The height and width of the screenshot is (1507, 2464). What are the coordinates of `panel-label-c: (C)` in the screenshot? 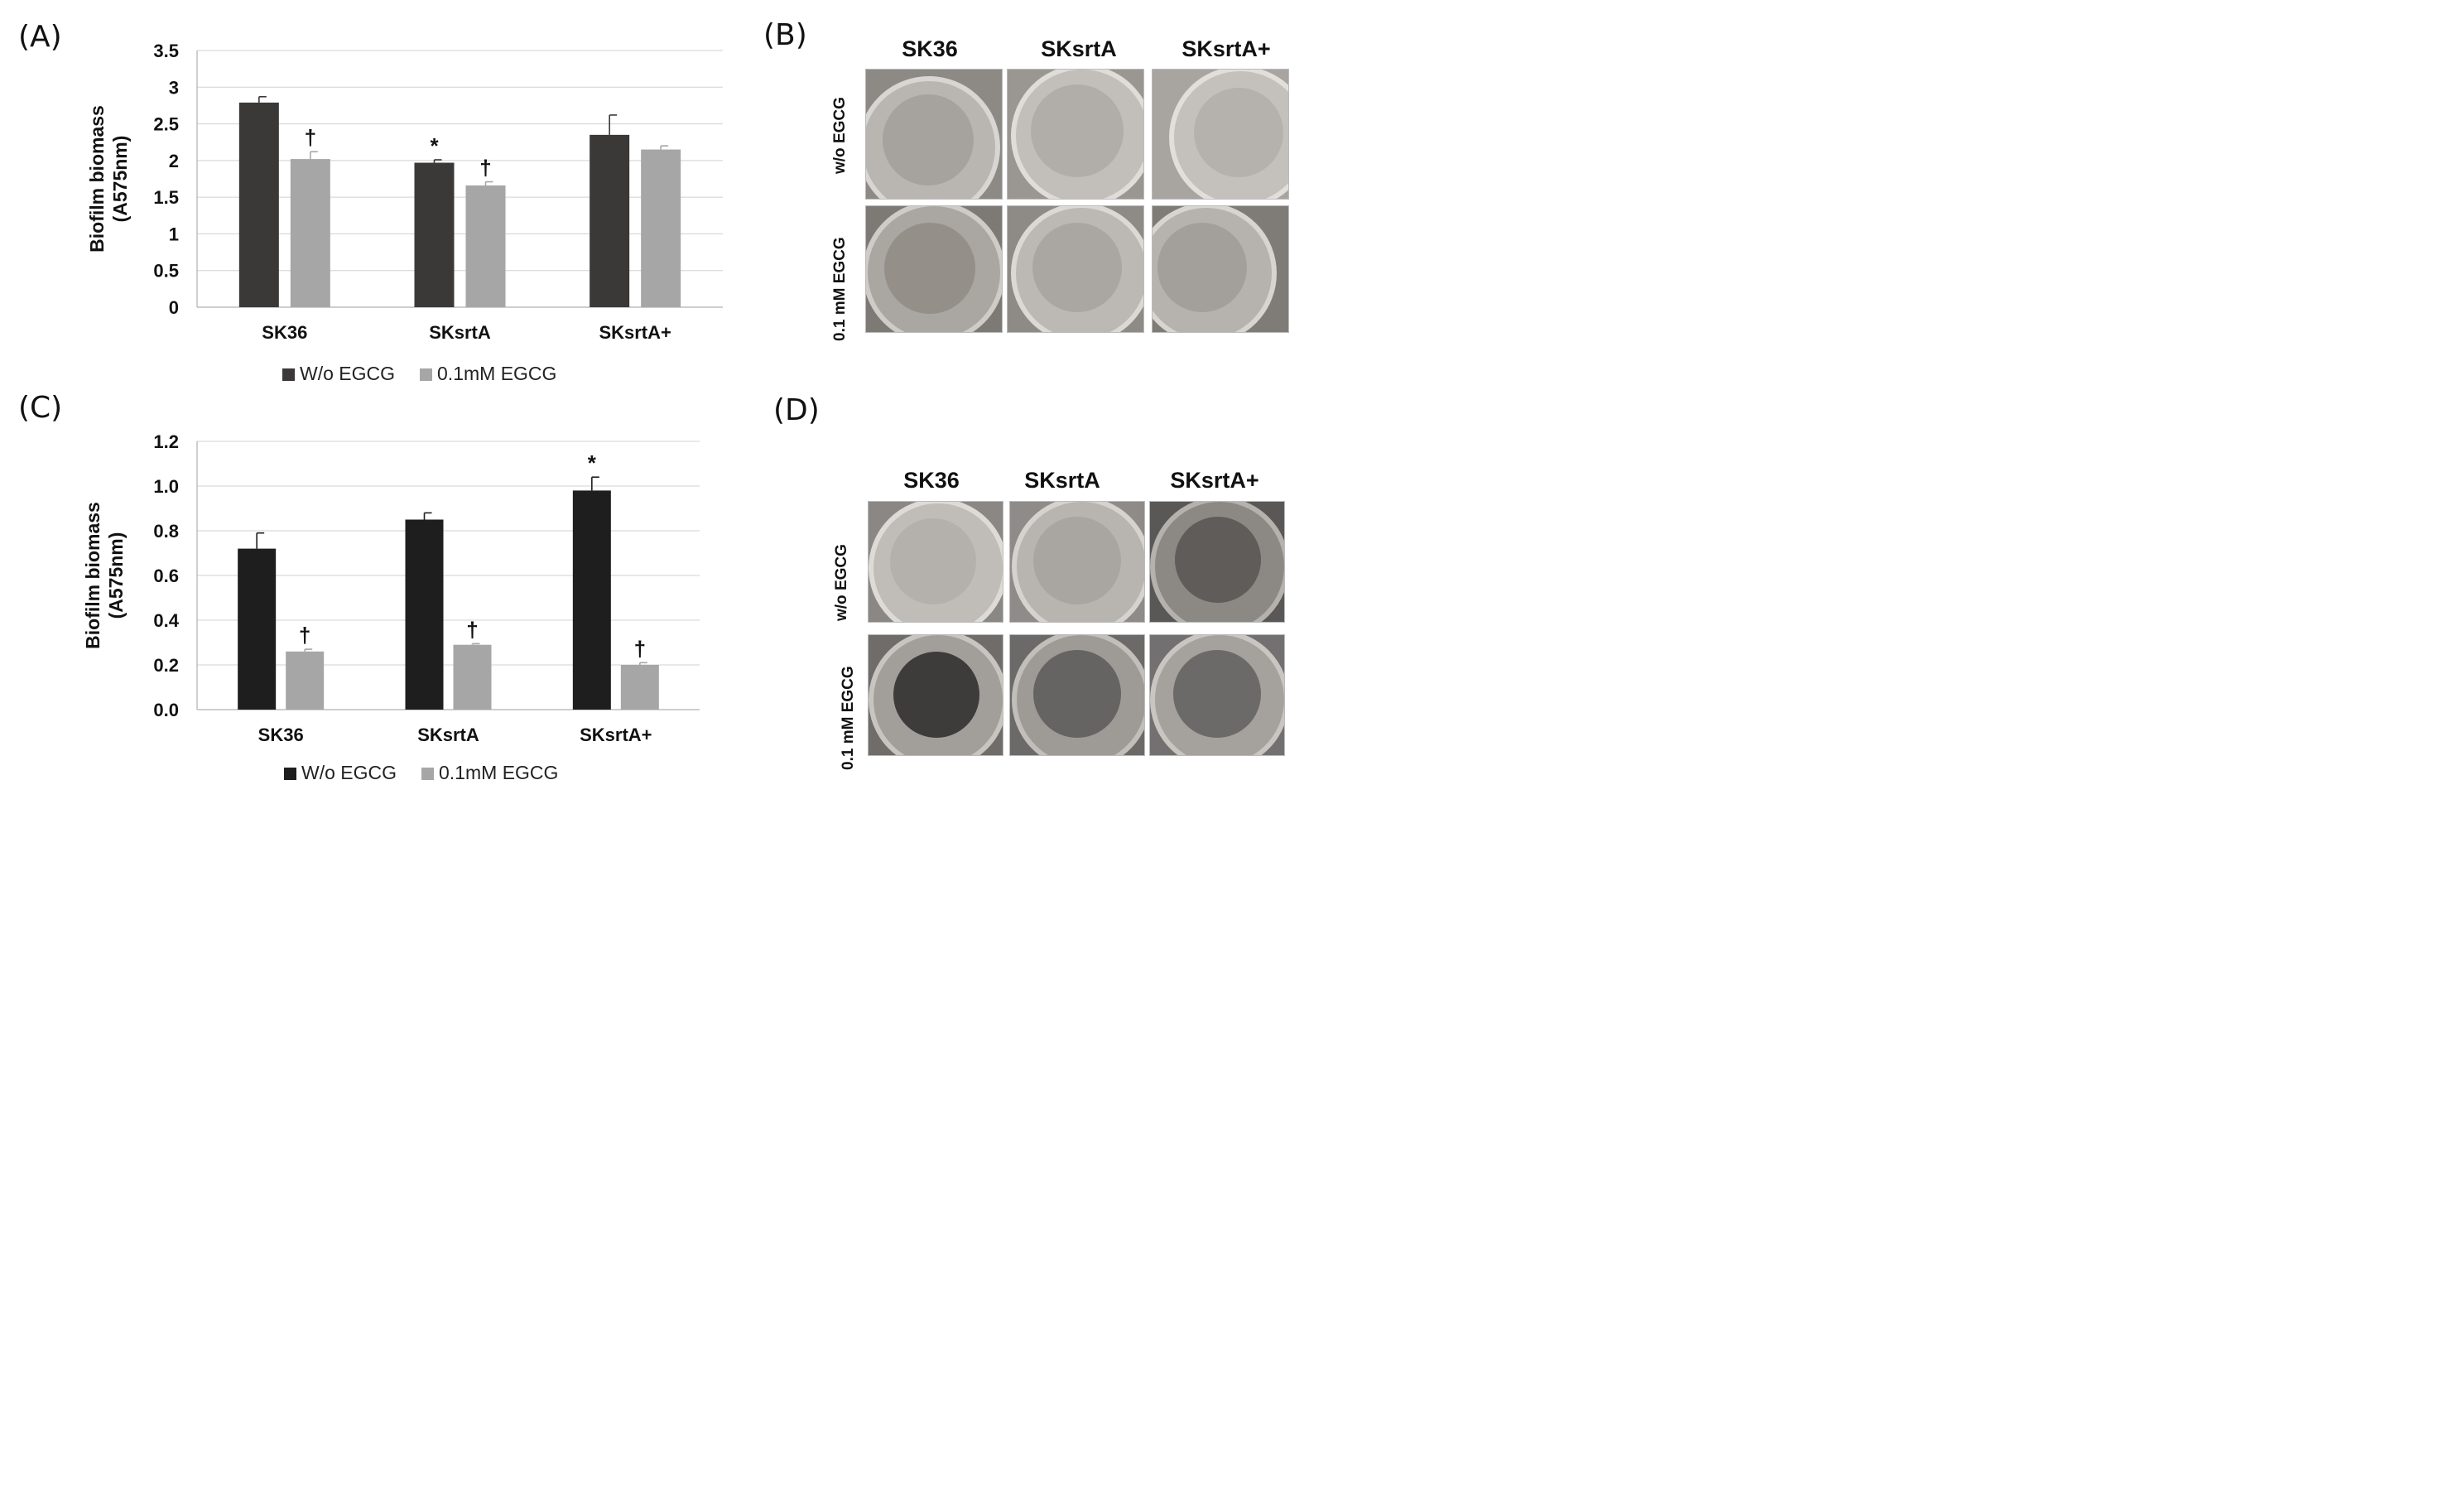 It's located at (41, 408).